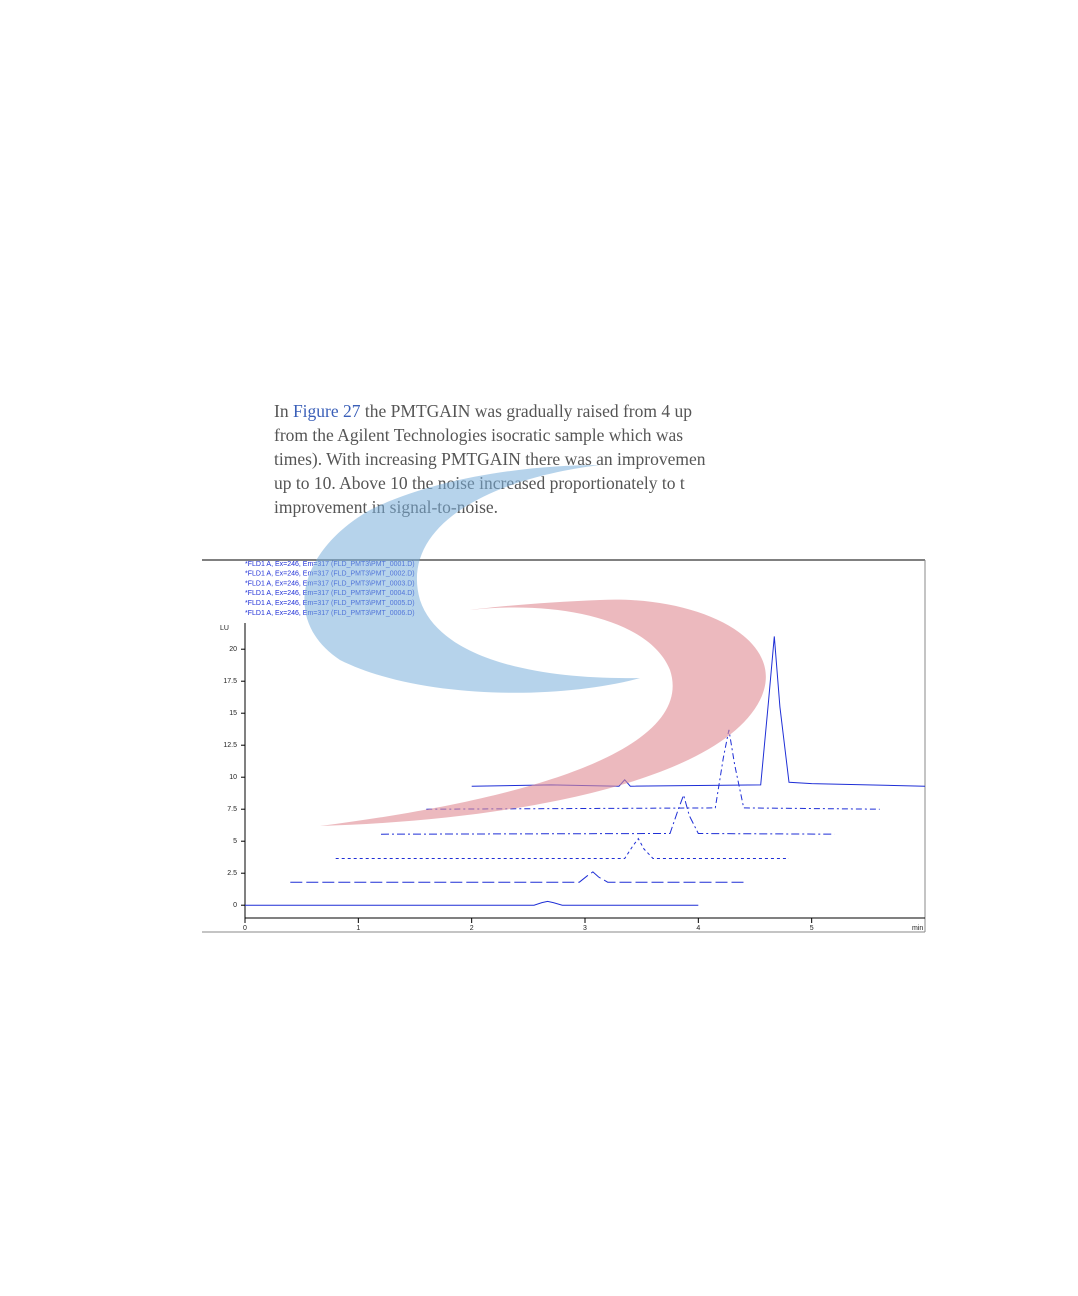 This screenshot has width=1078, height=1296. What do you see at coordinates (585, 928) in the screenshot?
I see `x-tick-label: 3` at bounding box center [585, 928].